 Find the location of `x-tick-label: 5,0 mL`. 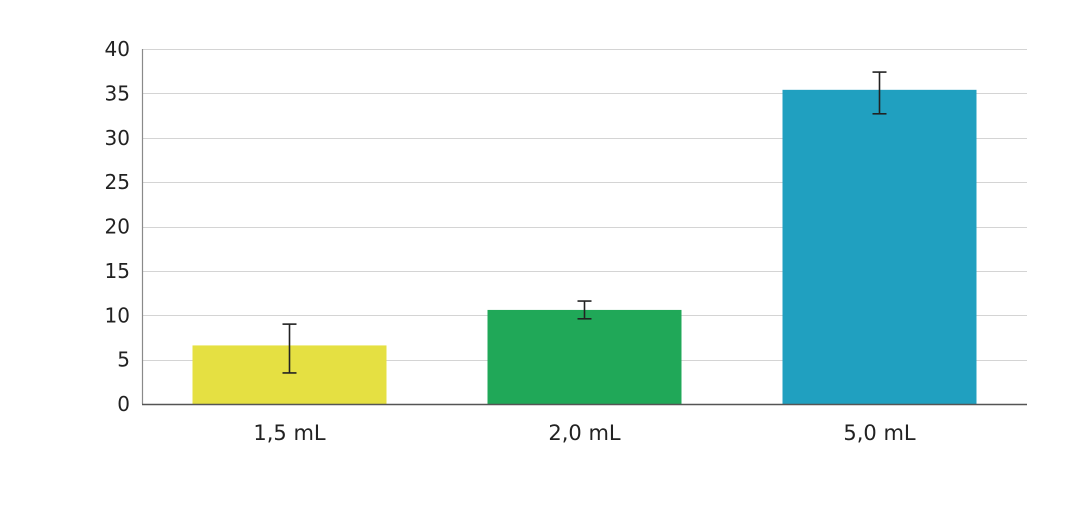

x-tick-label: 5,0 mL is located at coordinates (879, 433).